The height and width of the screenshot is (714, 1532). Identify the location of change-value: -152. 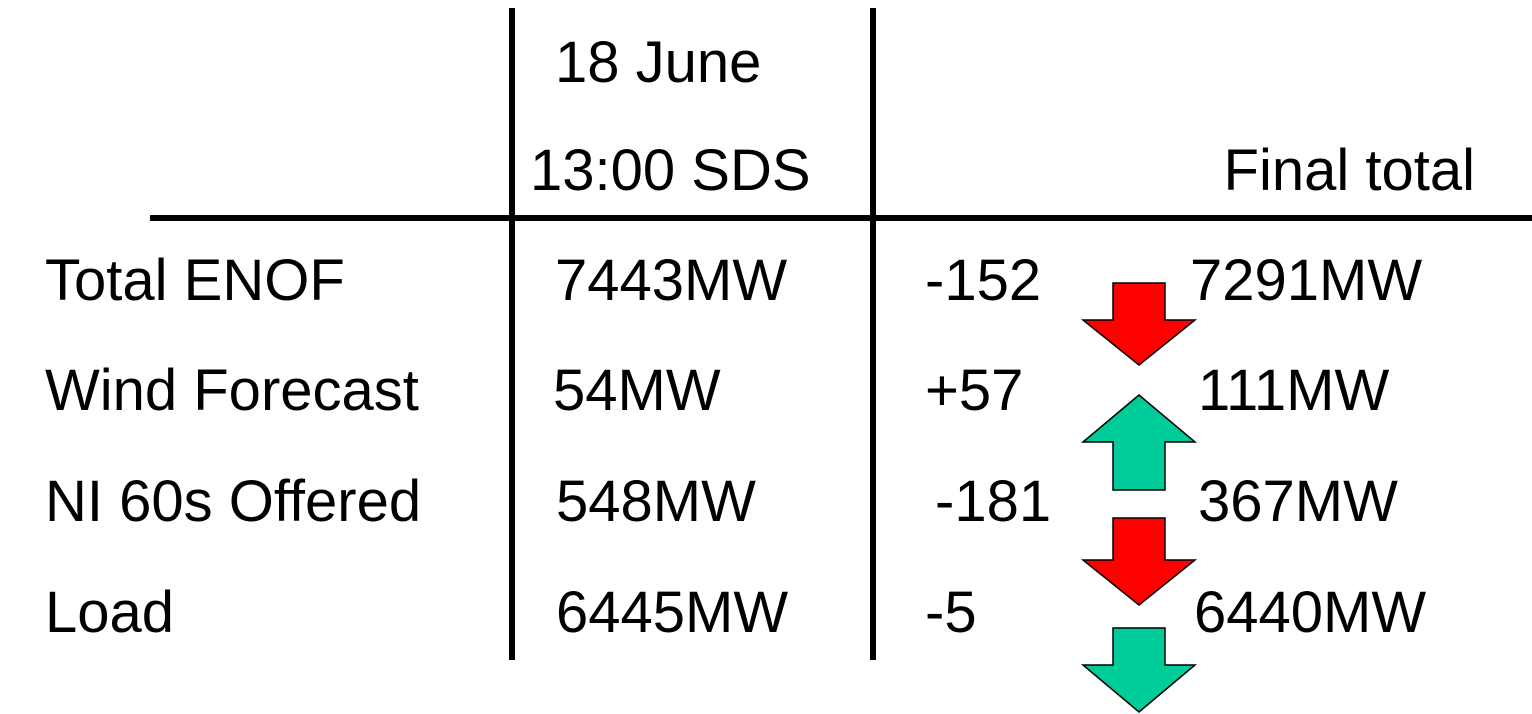
(983, 280).